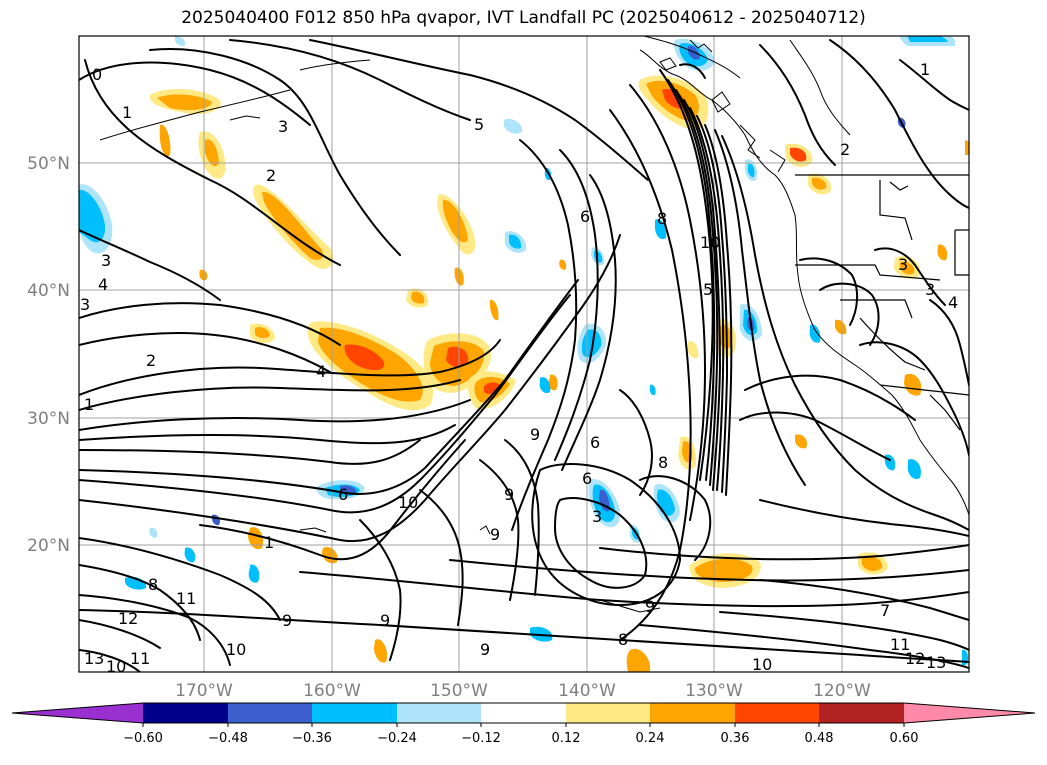 Image resolution: width=1047 pixels, height=765 pixels. What do you see at coordinates (332, 691) in the screenshot?
I see `lon-label-160w: 160°W` at bounding box center [332, 691].